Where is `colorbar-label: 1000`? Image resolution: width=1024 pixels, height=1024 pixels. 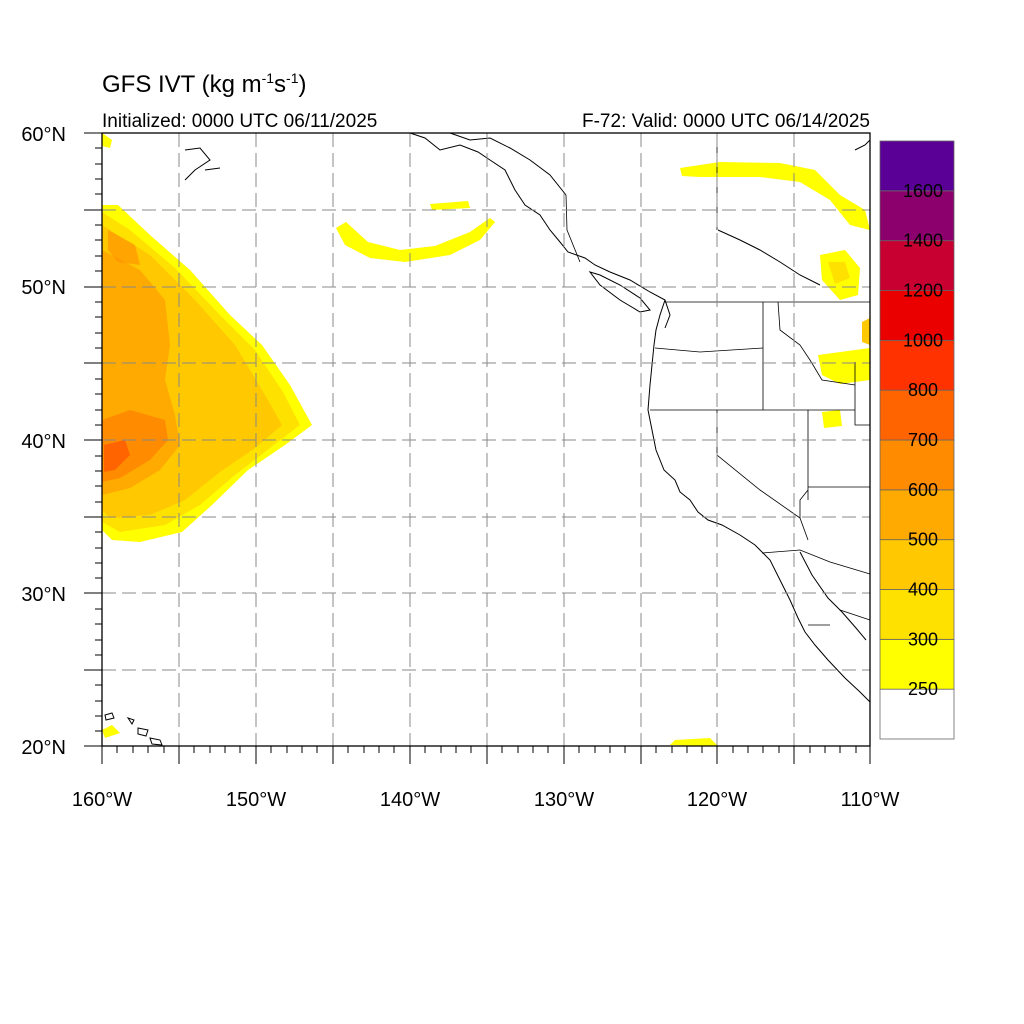
colorbar-label: 1000 is located at coordinates (923, 340).